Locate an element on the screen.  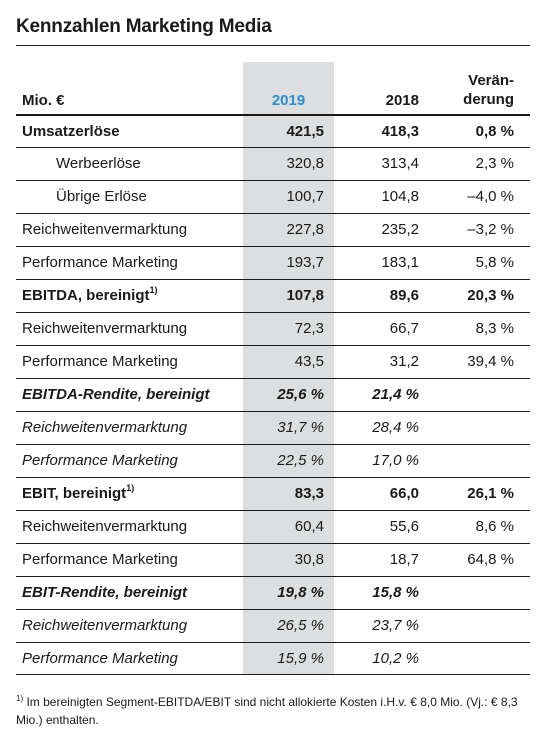
table-header: Mio. € 2019 2018 Verän- derung is located at coordinates (273, 88).